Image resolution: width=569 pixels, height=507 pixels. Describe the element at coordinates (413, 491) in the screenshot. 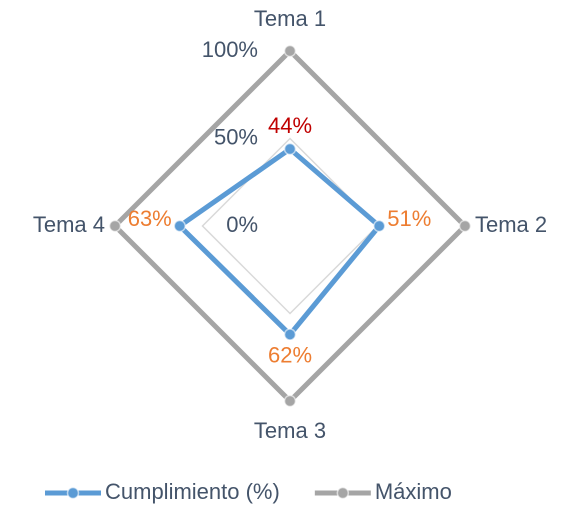

I see `legend-label: Máximo` at that location.